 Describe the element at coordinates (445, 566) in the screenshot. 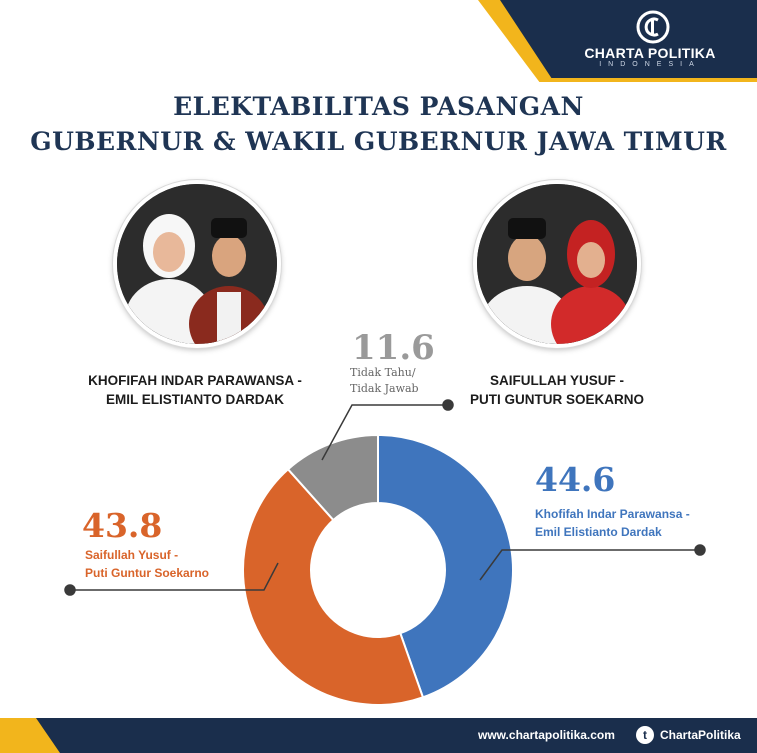

I see `slice-khofifah` at that location.